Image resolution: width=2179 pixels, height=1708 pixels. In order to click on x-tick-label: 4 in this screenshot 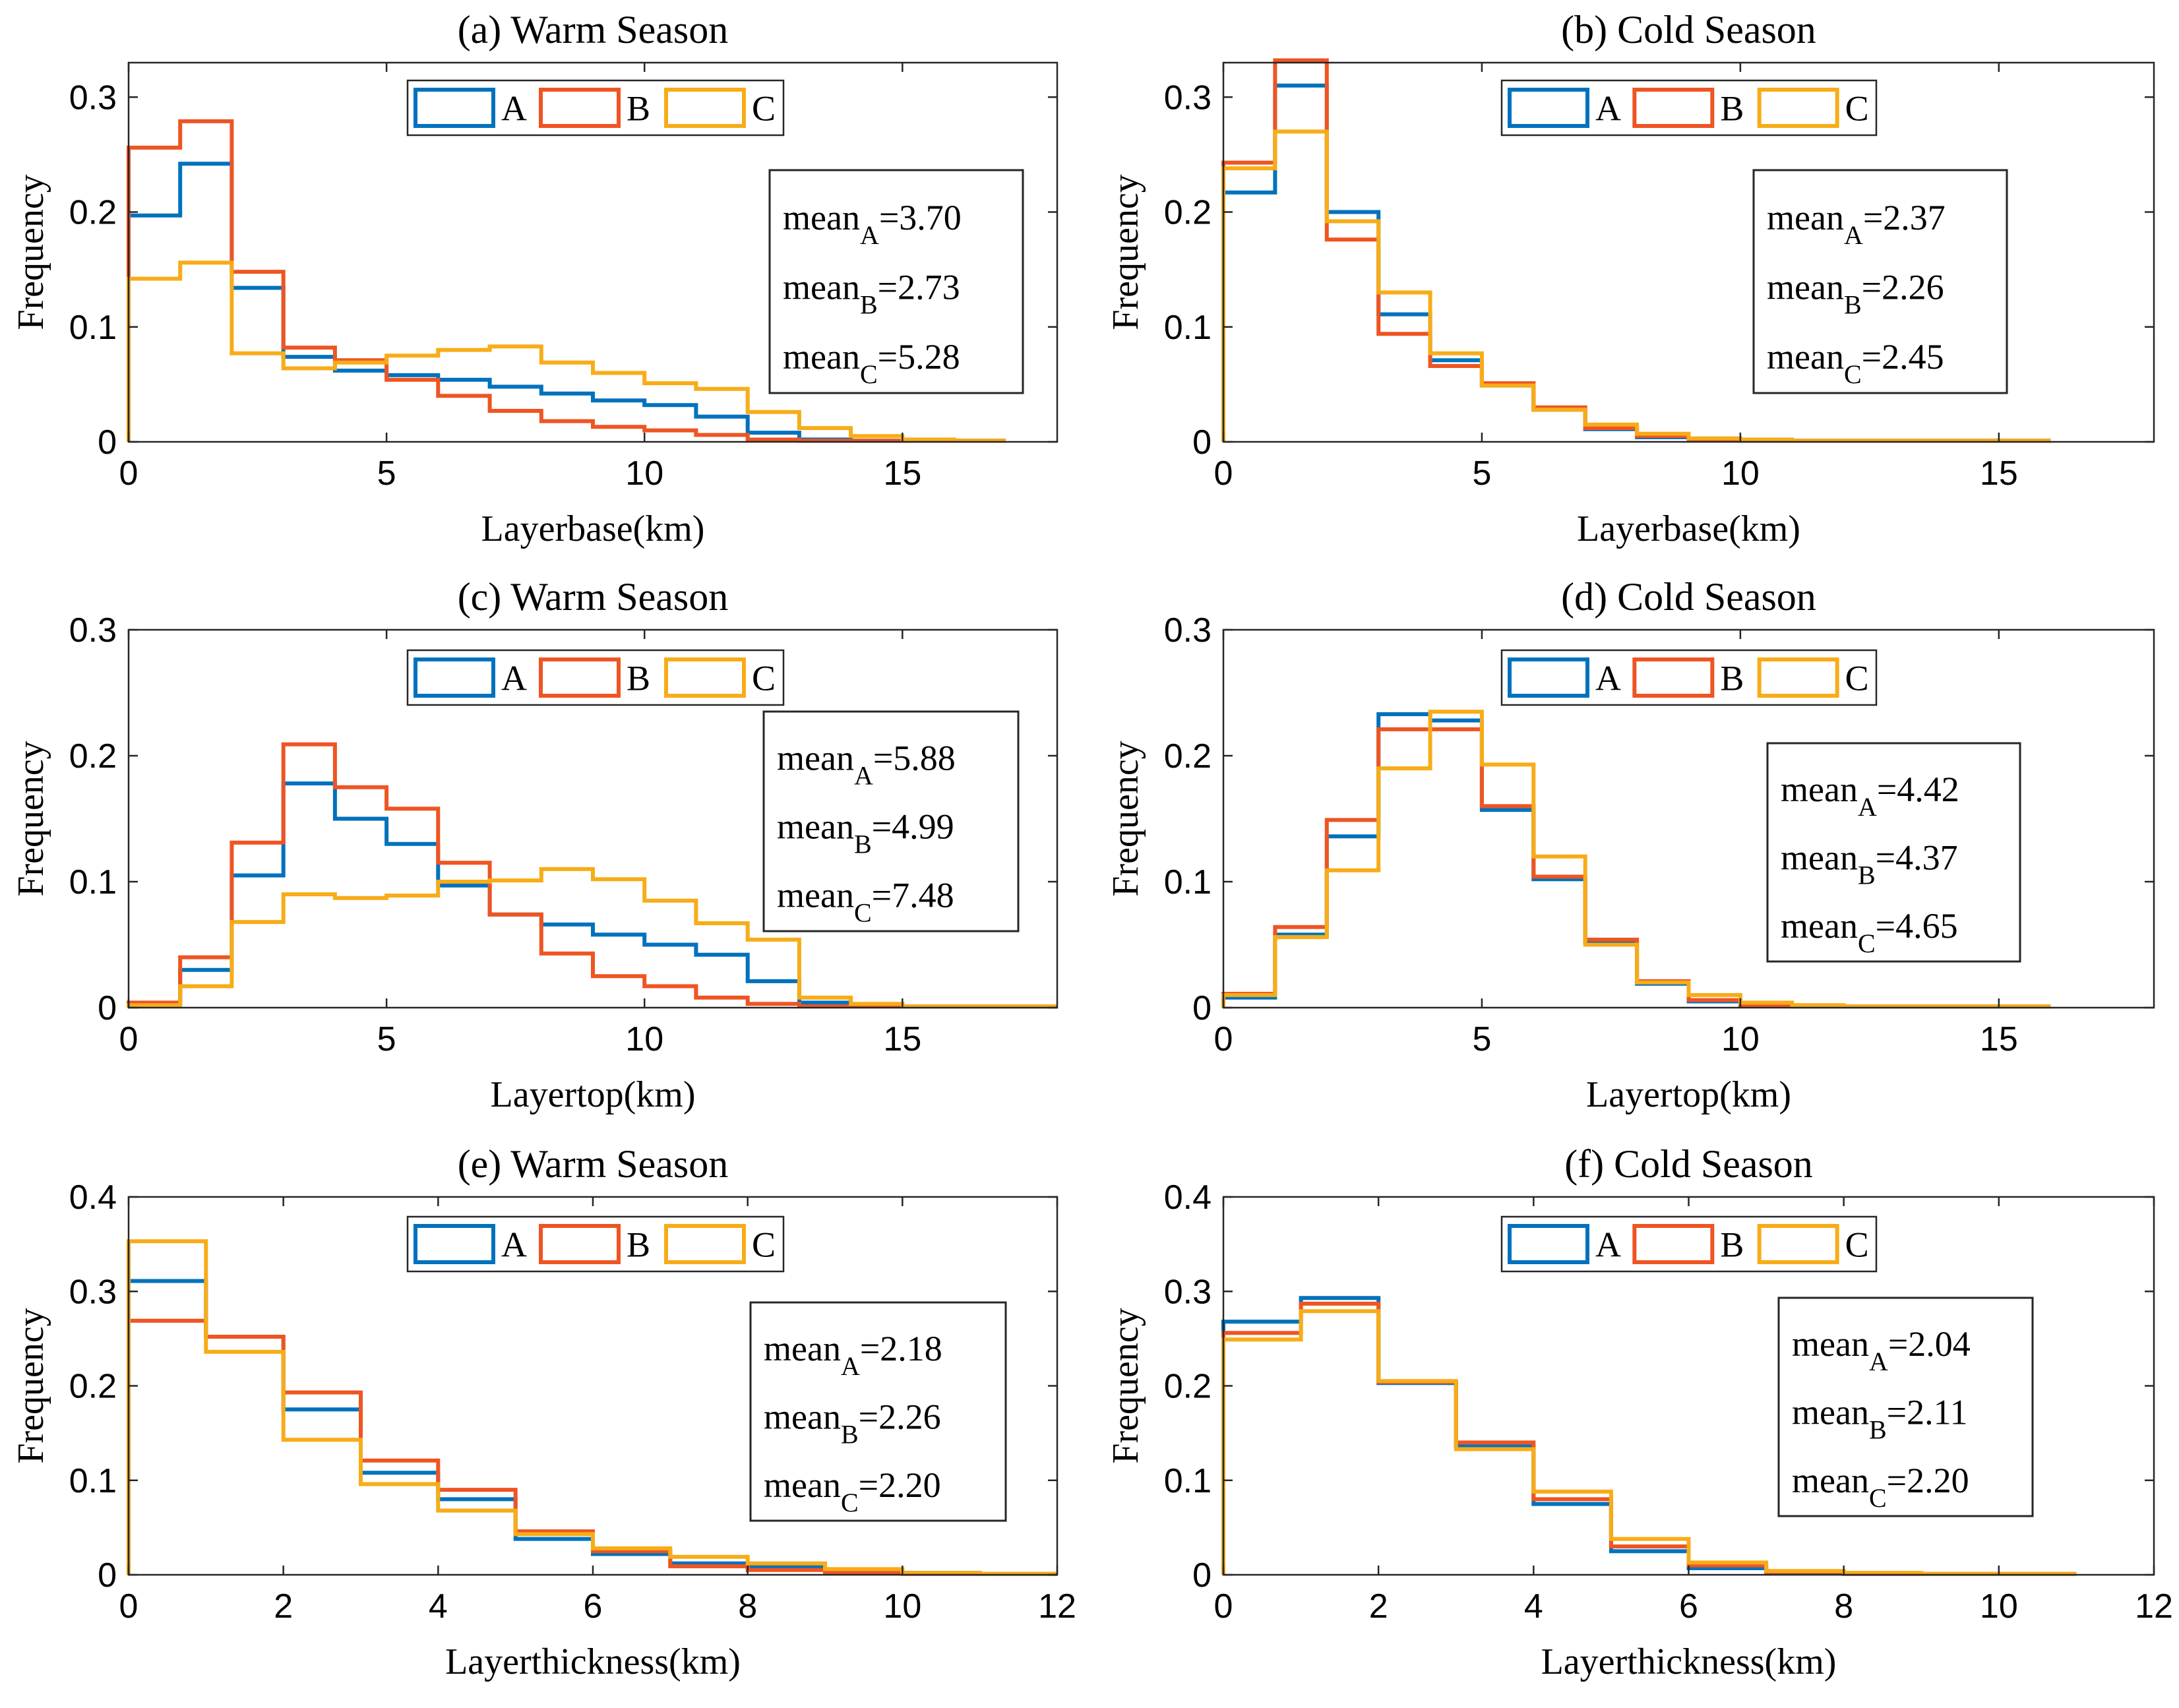, I will do `click(438, 1607)`.